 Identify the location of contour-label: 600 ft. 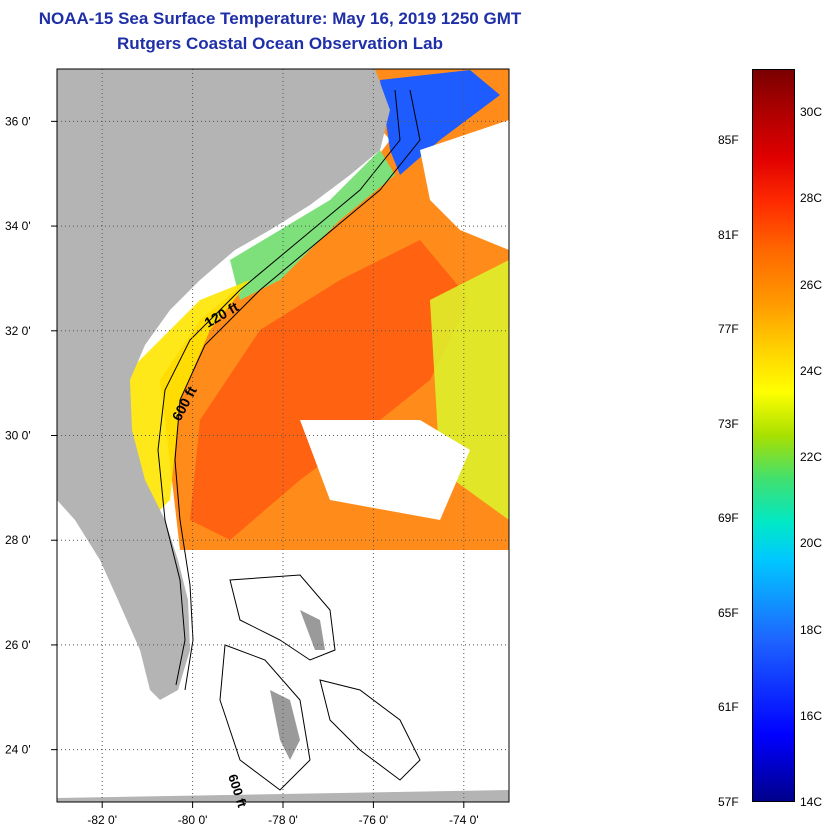
(237, 791).